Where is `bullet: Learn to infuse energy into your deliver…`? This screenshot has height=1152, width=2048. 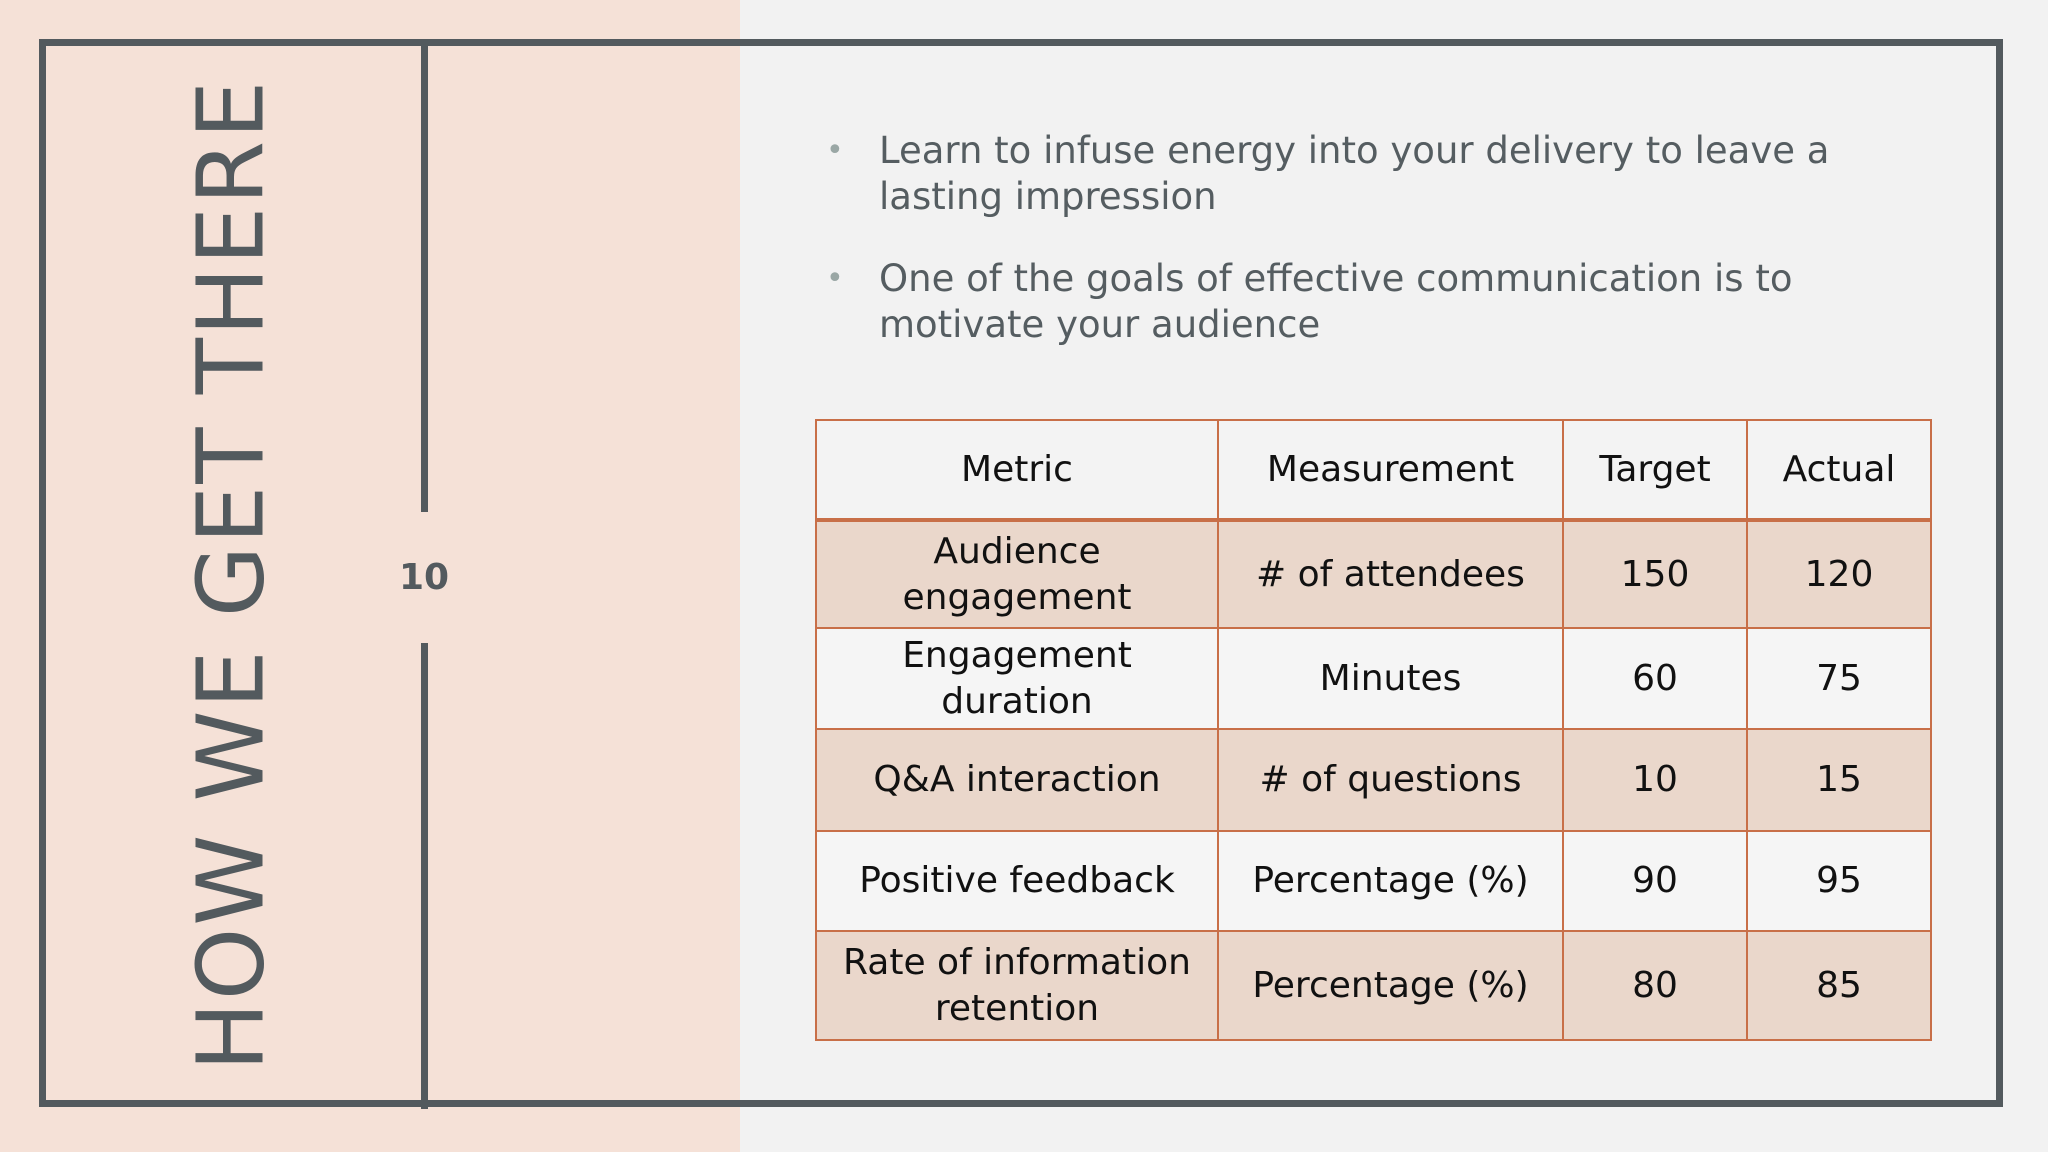
bullet: Learn to infuse energy into your deliver… is located at coordinates (1376, 174).